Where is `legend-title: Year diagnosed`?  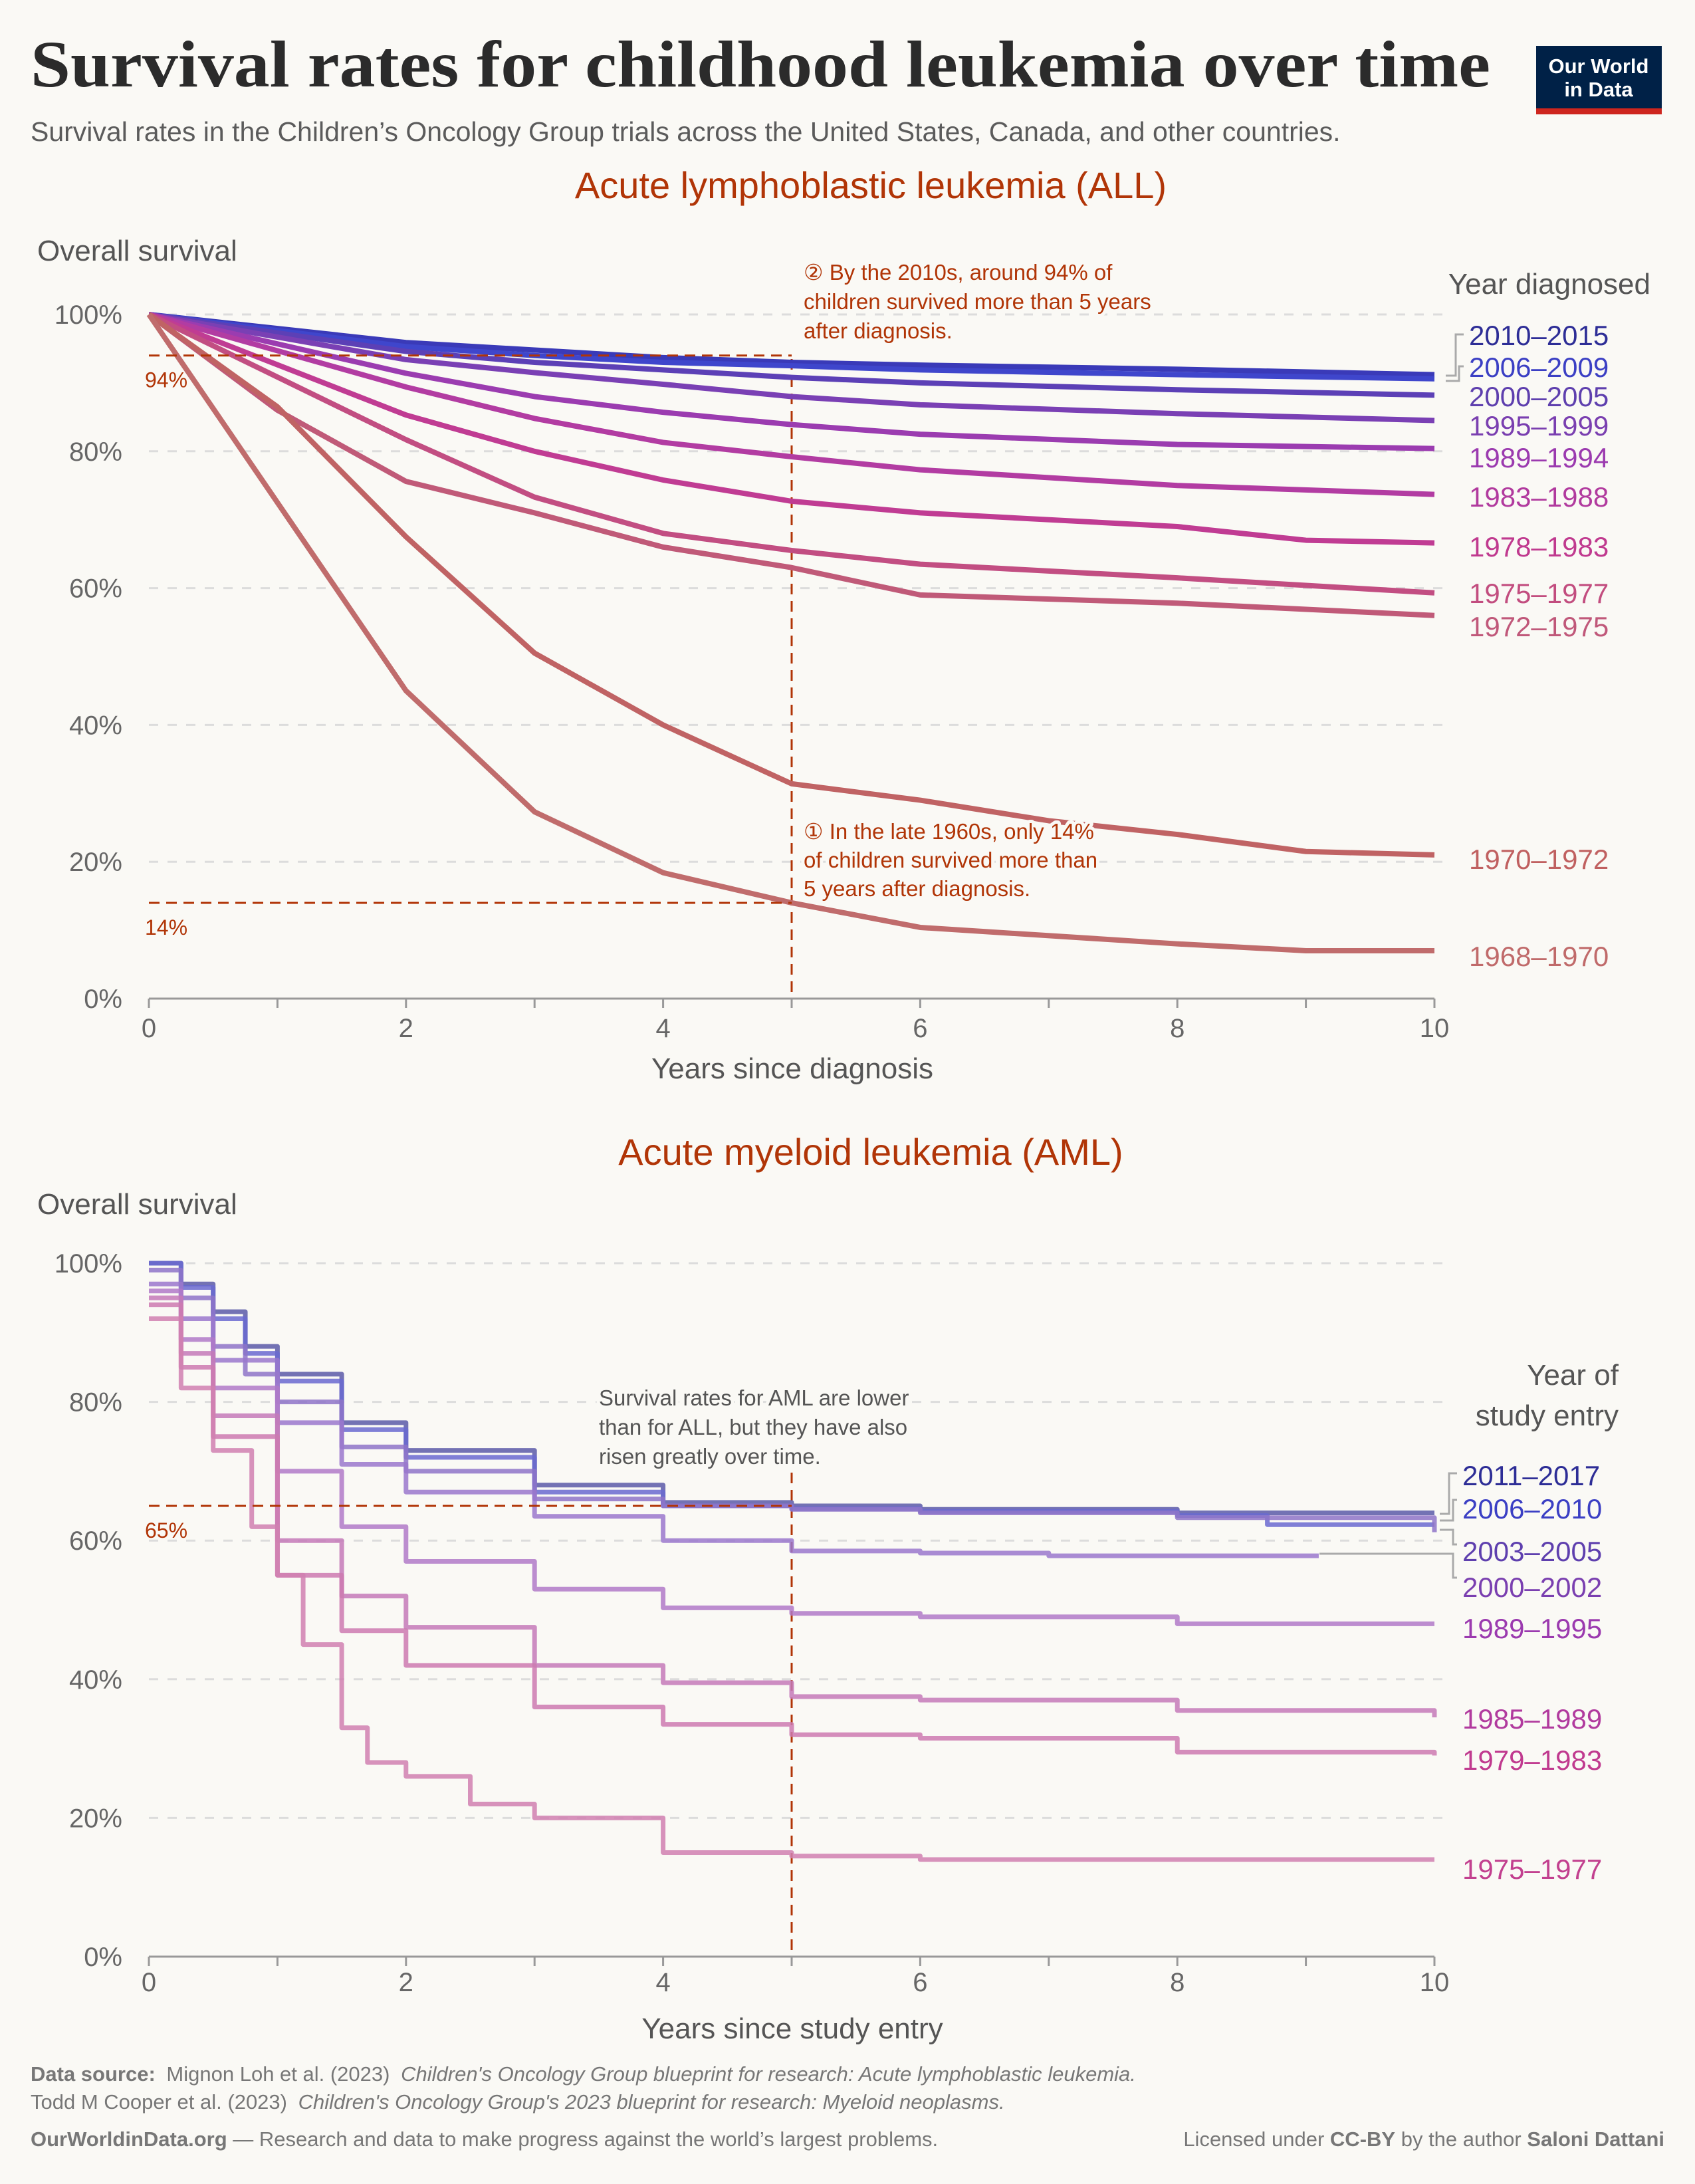
legend-title: Year diagnosed is located at coordinates (1549, 284).